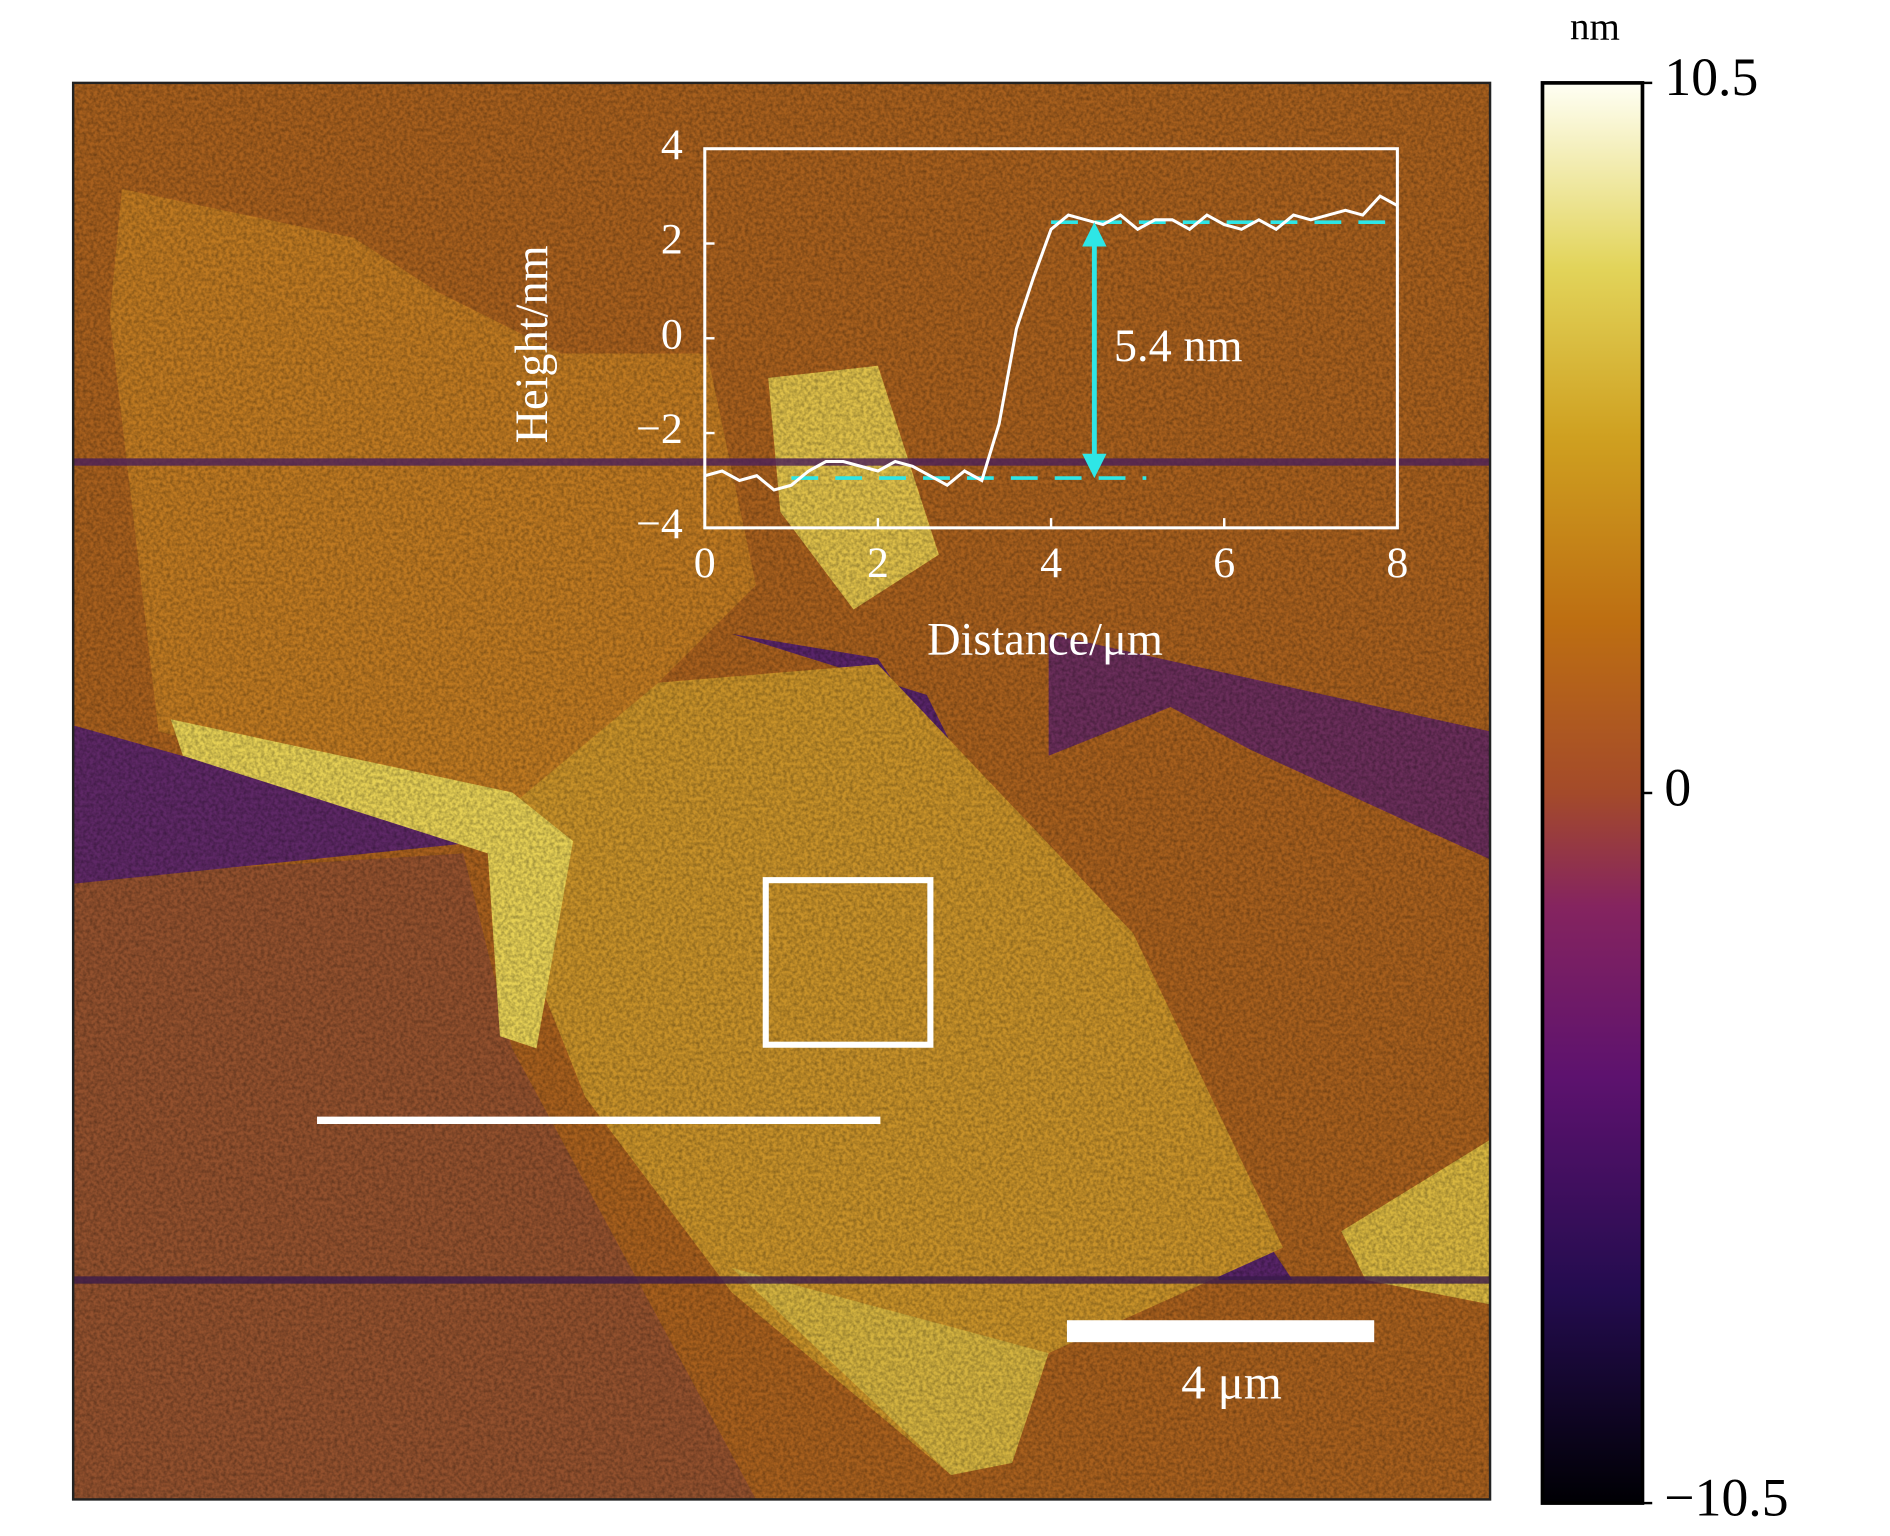 This screenshot has height=1536, width=1890. Describe the element at coordinates (1711, 77) in the screenshot. I see `colorbar-tick-label: 10.5` at that location.